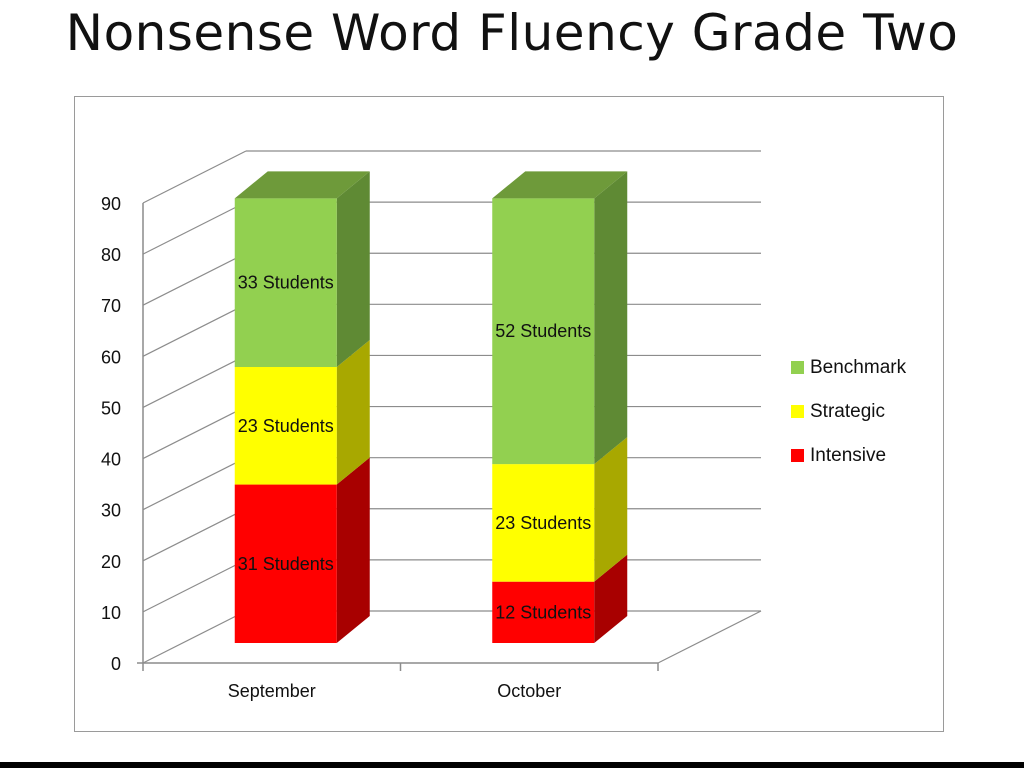 This screenshot has height=768, width=1024. I want to click on floor-edge, so click(709, 637).